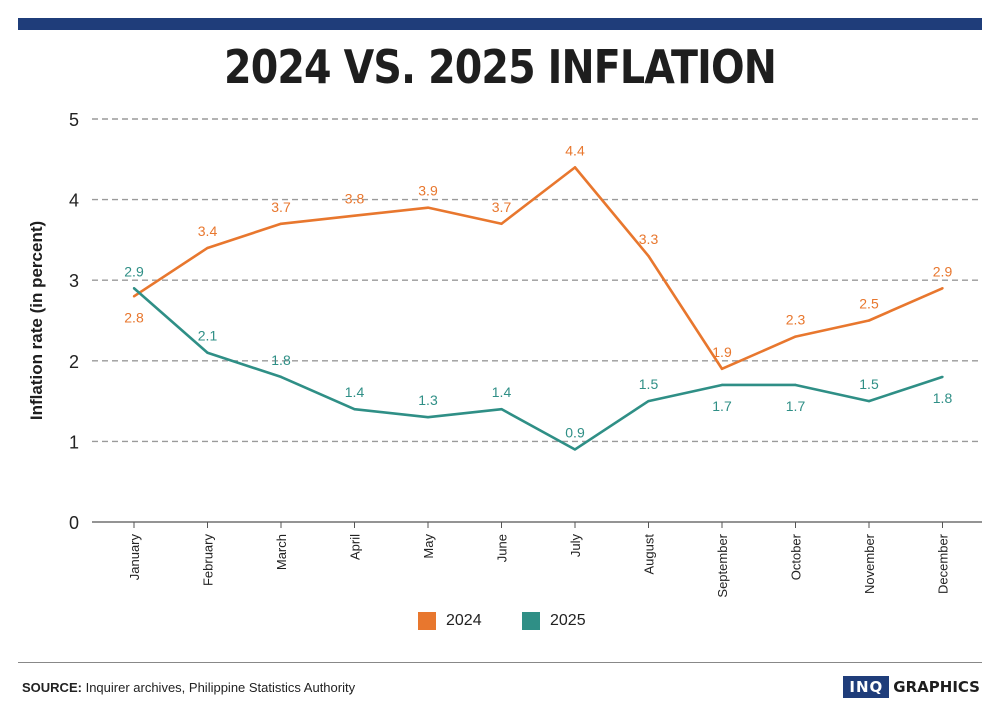 This screenshot has height=720, width=1000. What do you see at coordinates (355, 547) in the screenshot?
I see `x-tick-label: April` at bounding box center [355, 547].